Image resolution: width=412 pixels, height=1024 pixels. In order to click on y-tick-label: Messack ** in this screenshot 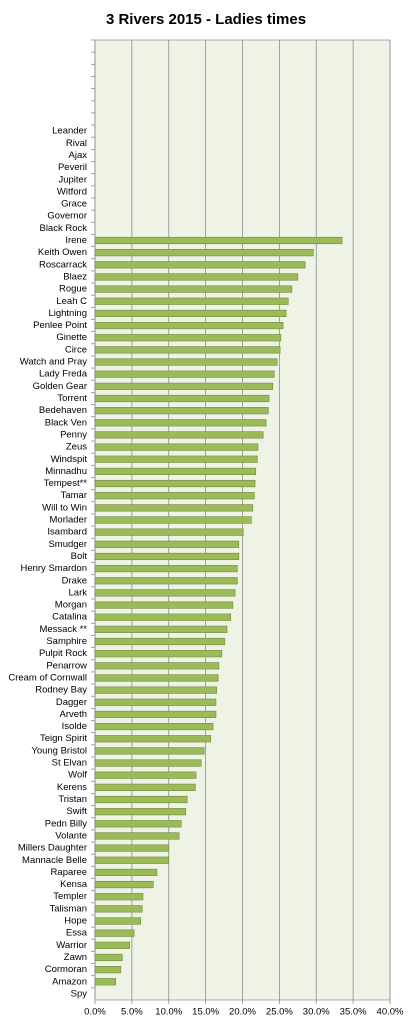, I will do `click(63, 629)`.